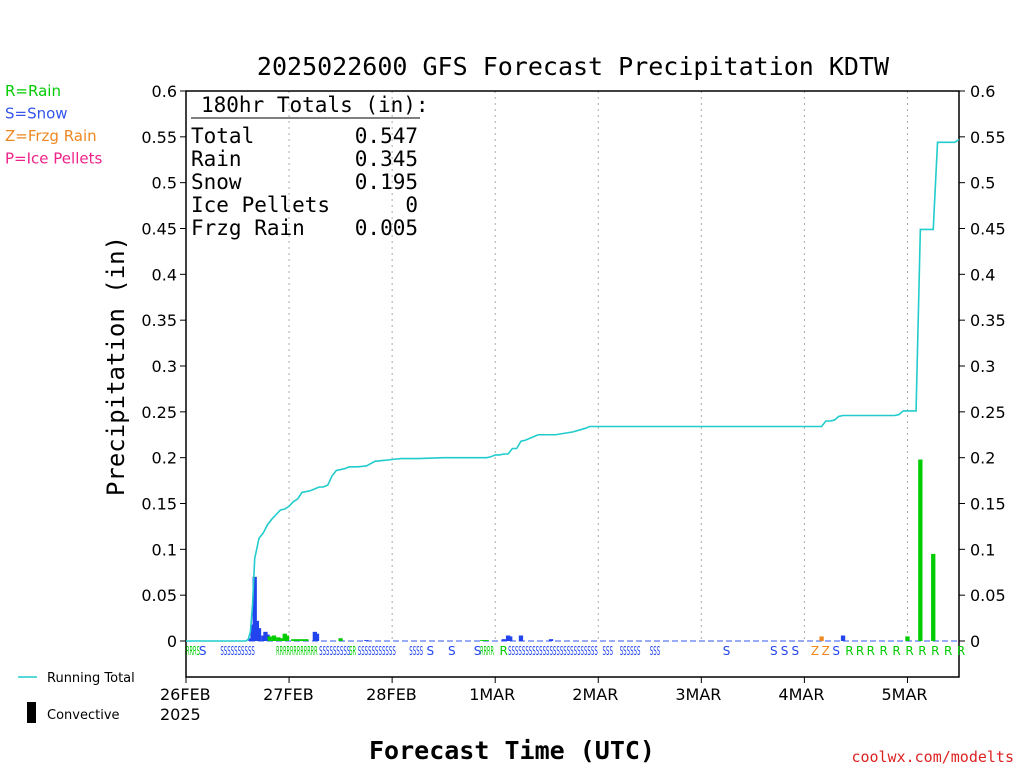  I want to click on precip-type-letter: SSSSSSSSS, so click(334, 651).